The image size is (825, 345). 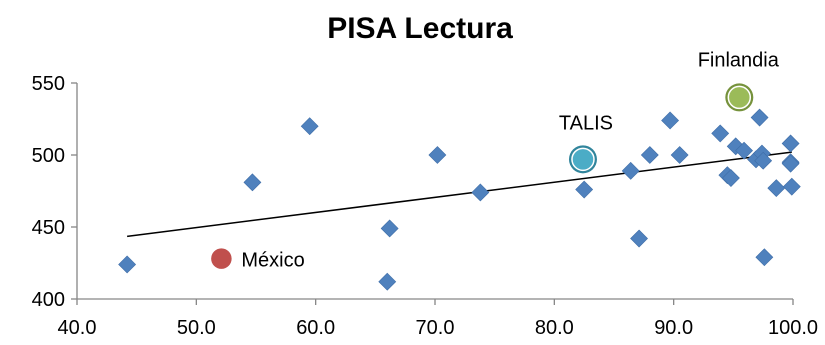 I want to click on y-tick-label: 400, so click(x=48, y=300).